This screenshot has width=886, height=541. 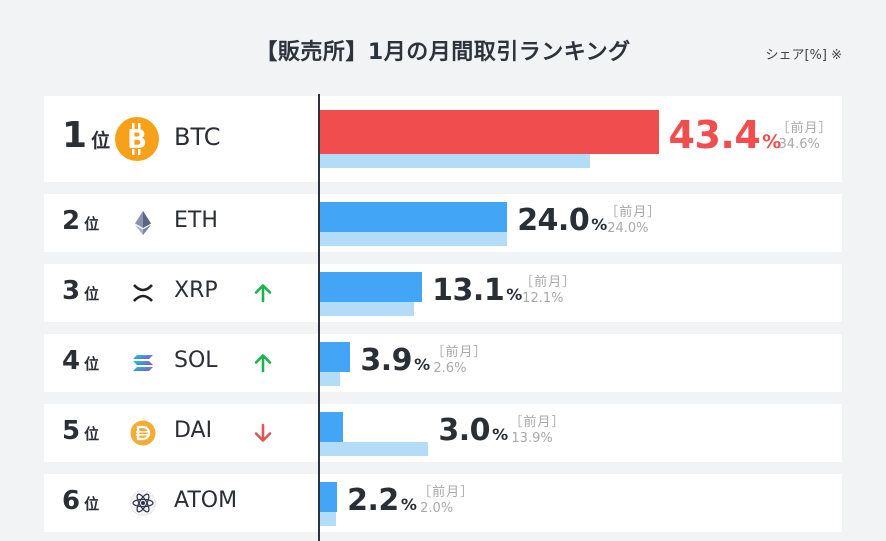 I want to click on value-label: 2.2%, so click(x=382, y=500).